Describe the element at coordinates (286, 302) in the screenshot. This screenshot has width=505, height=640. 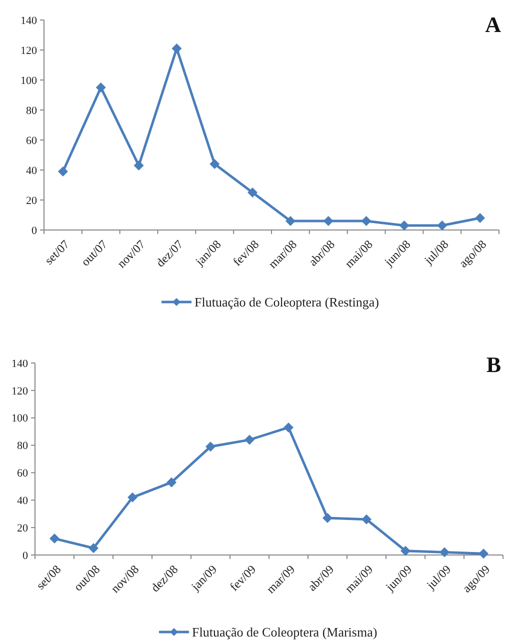
I see `legend-label: Flutuação de Coleoptera (Restinga)` at that location.